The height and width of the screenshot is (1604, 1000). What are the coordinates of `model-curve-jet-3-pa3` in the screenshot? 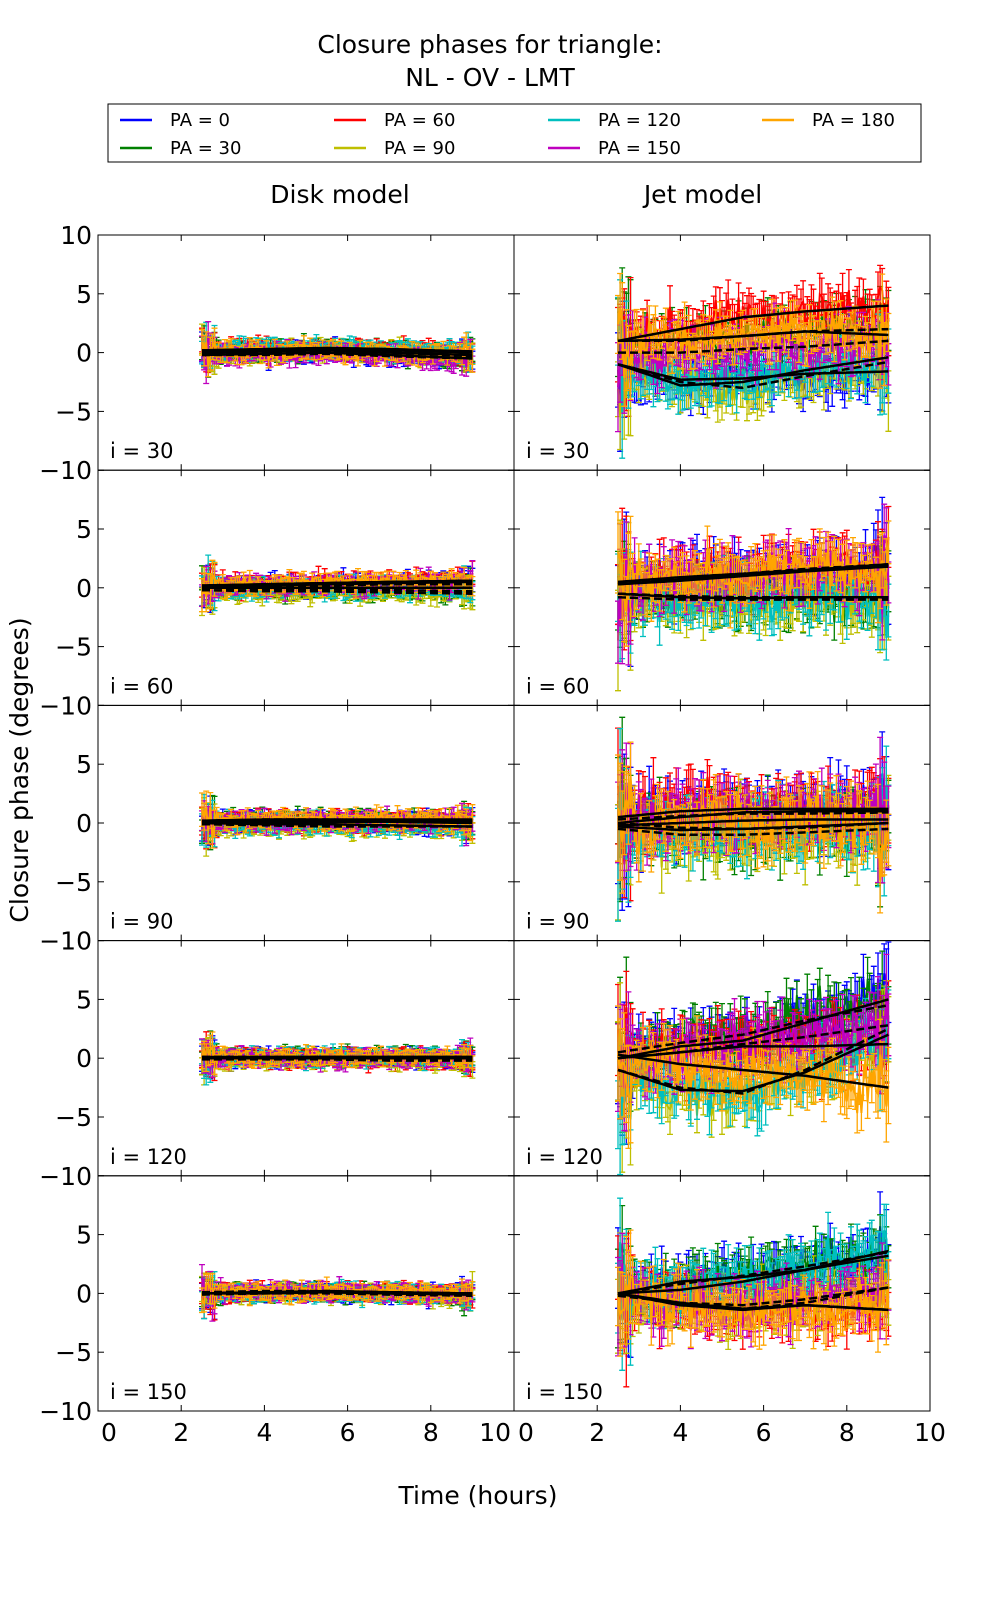 It's located at (753, 1061).